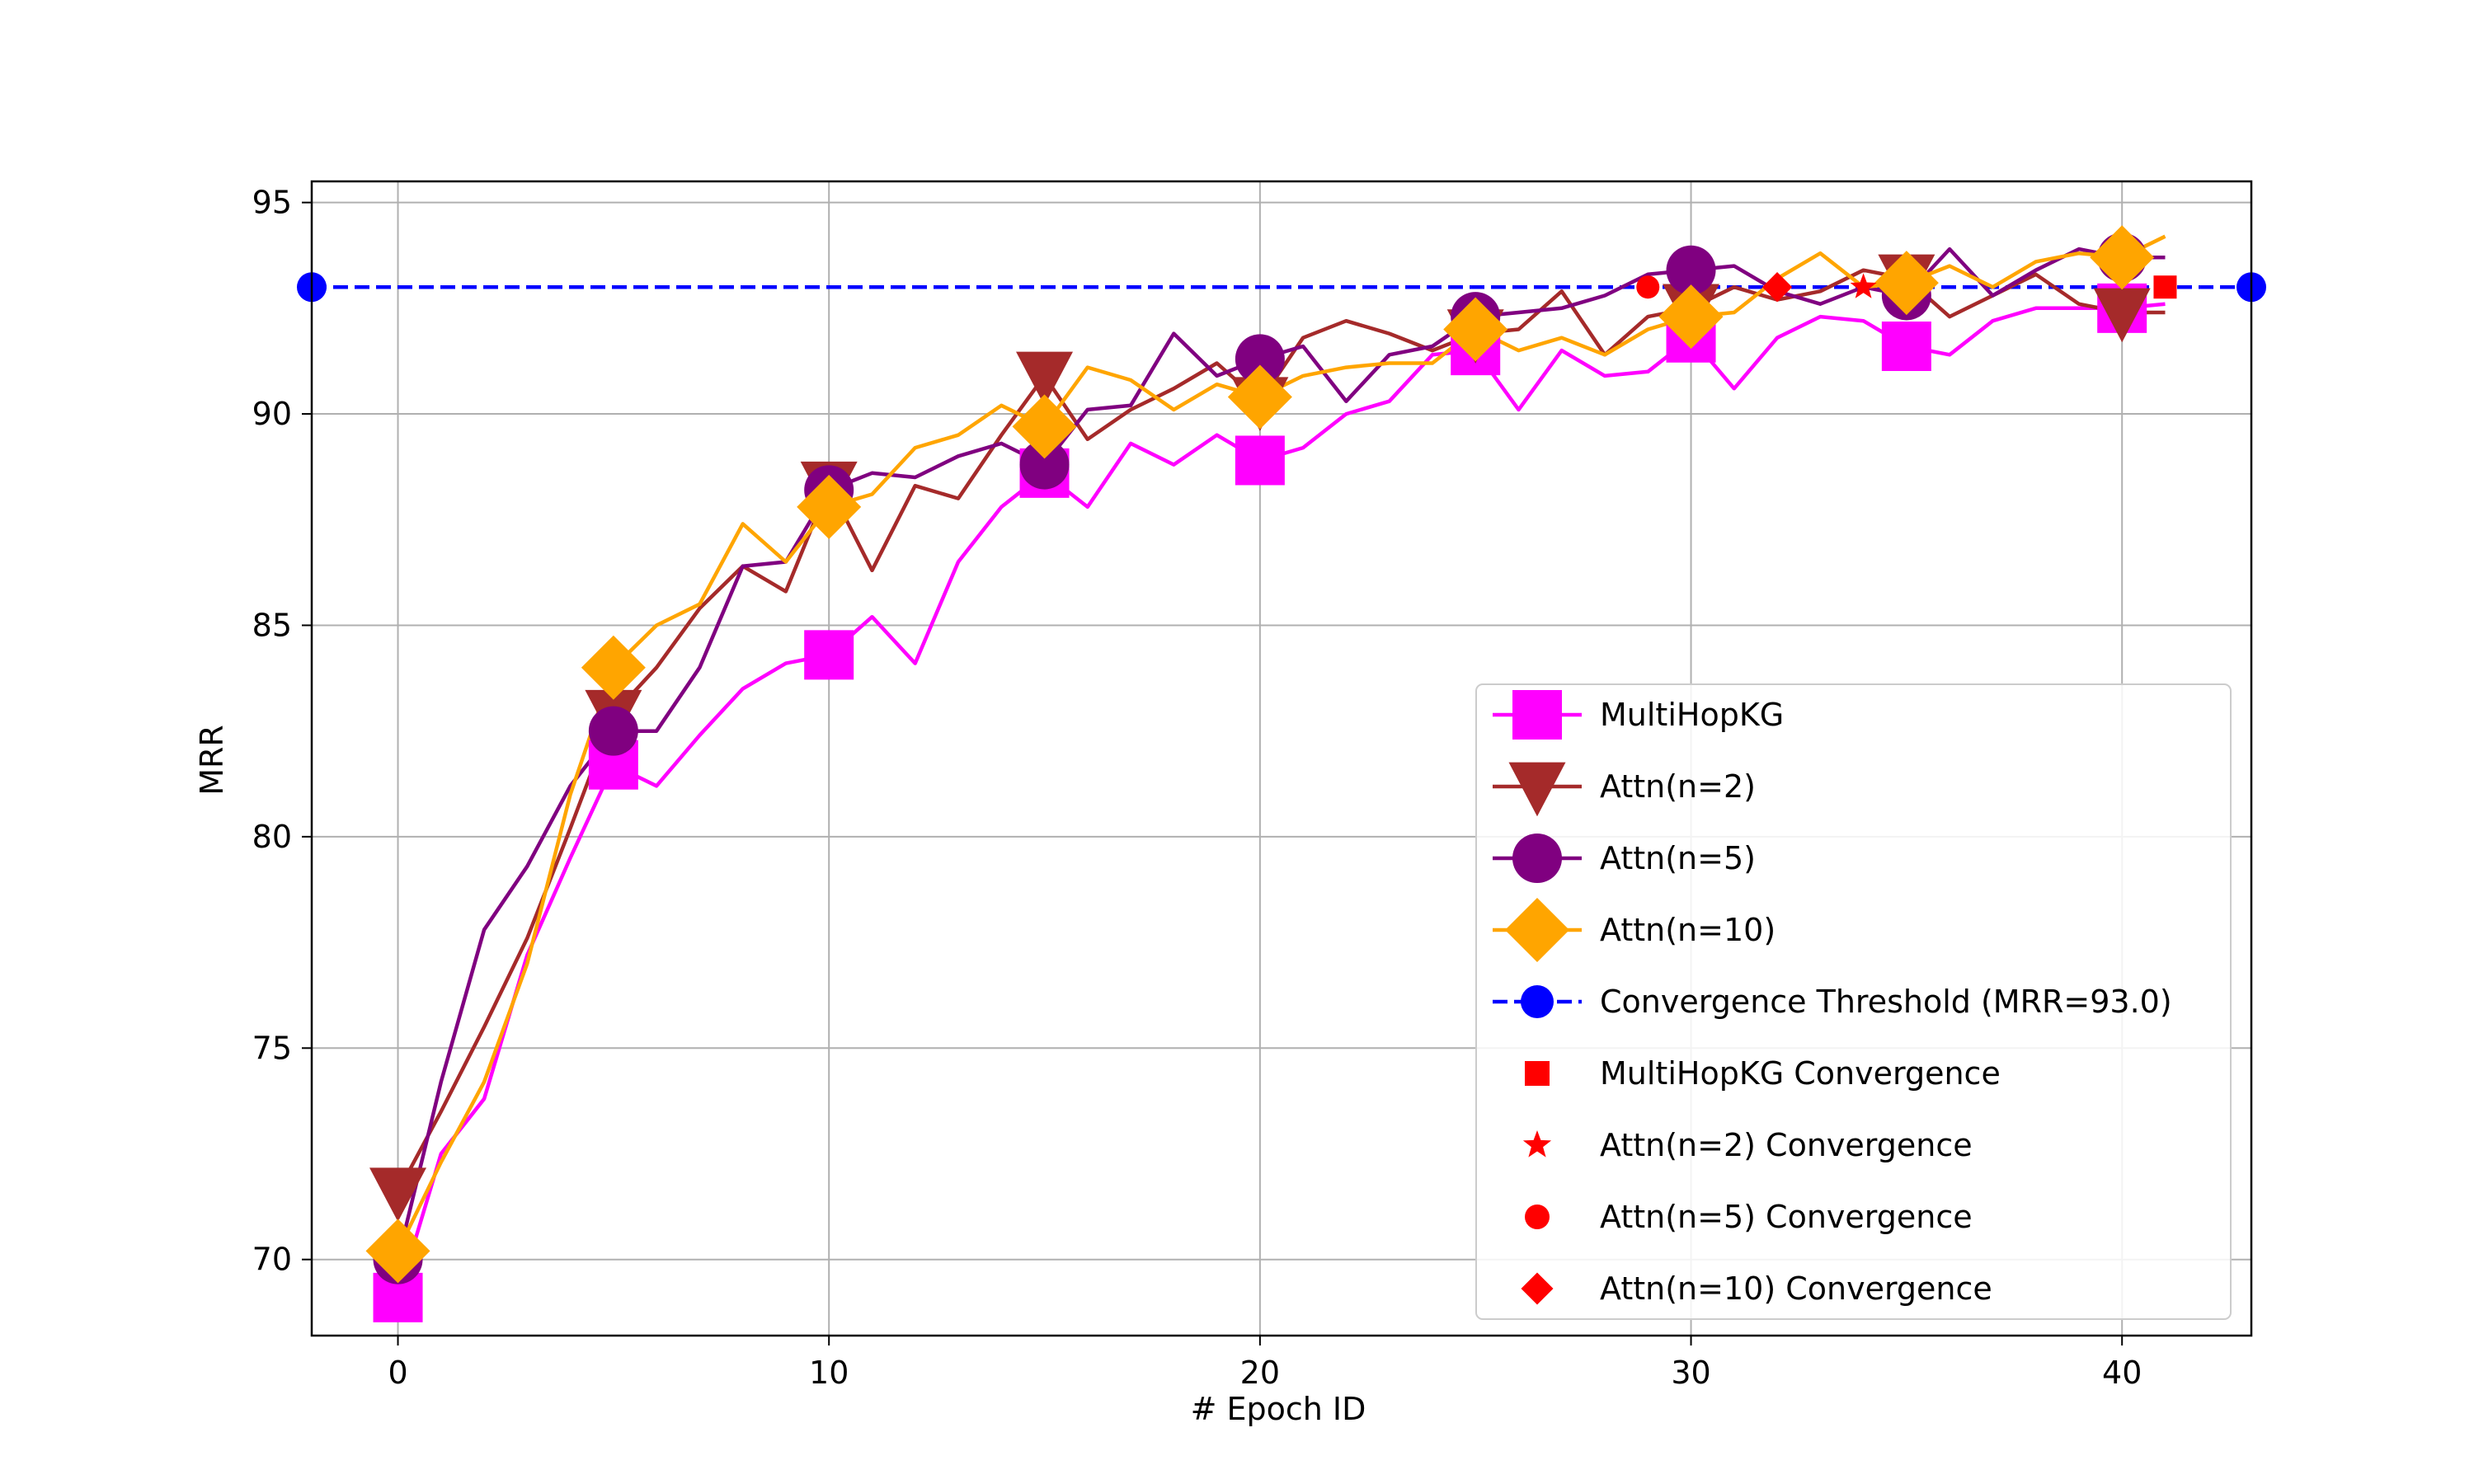 The width and height of the screenshot is (2474, 1484). I want to click on y-tick-label: 75, so click(272, 1048).